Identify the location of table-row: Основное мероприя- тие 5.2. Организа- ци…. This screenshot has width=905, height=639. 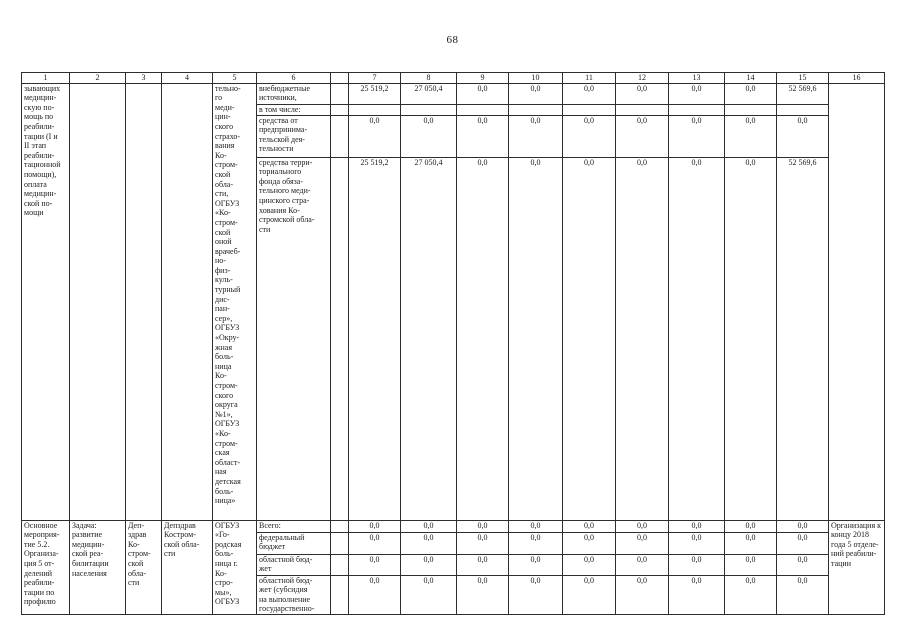
(453, 567).